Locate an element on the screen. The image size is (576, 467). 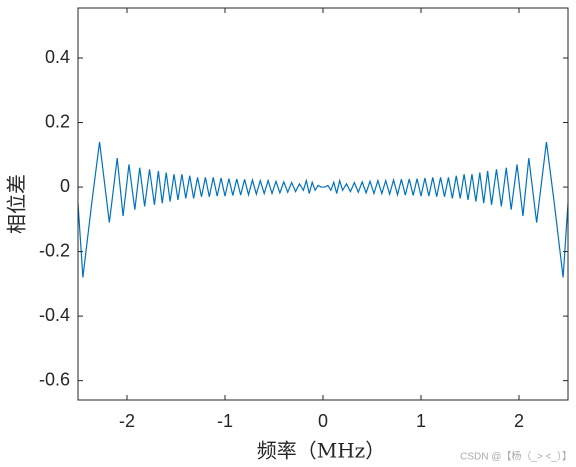
y-tick-label: -0.6 is located at coordinates (54, 379).